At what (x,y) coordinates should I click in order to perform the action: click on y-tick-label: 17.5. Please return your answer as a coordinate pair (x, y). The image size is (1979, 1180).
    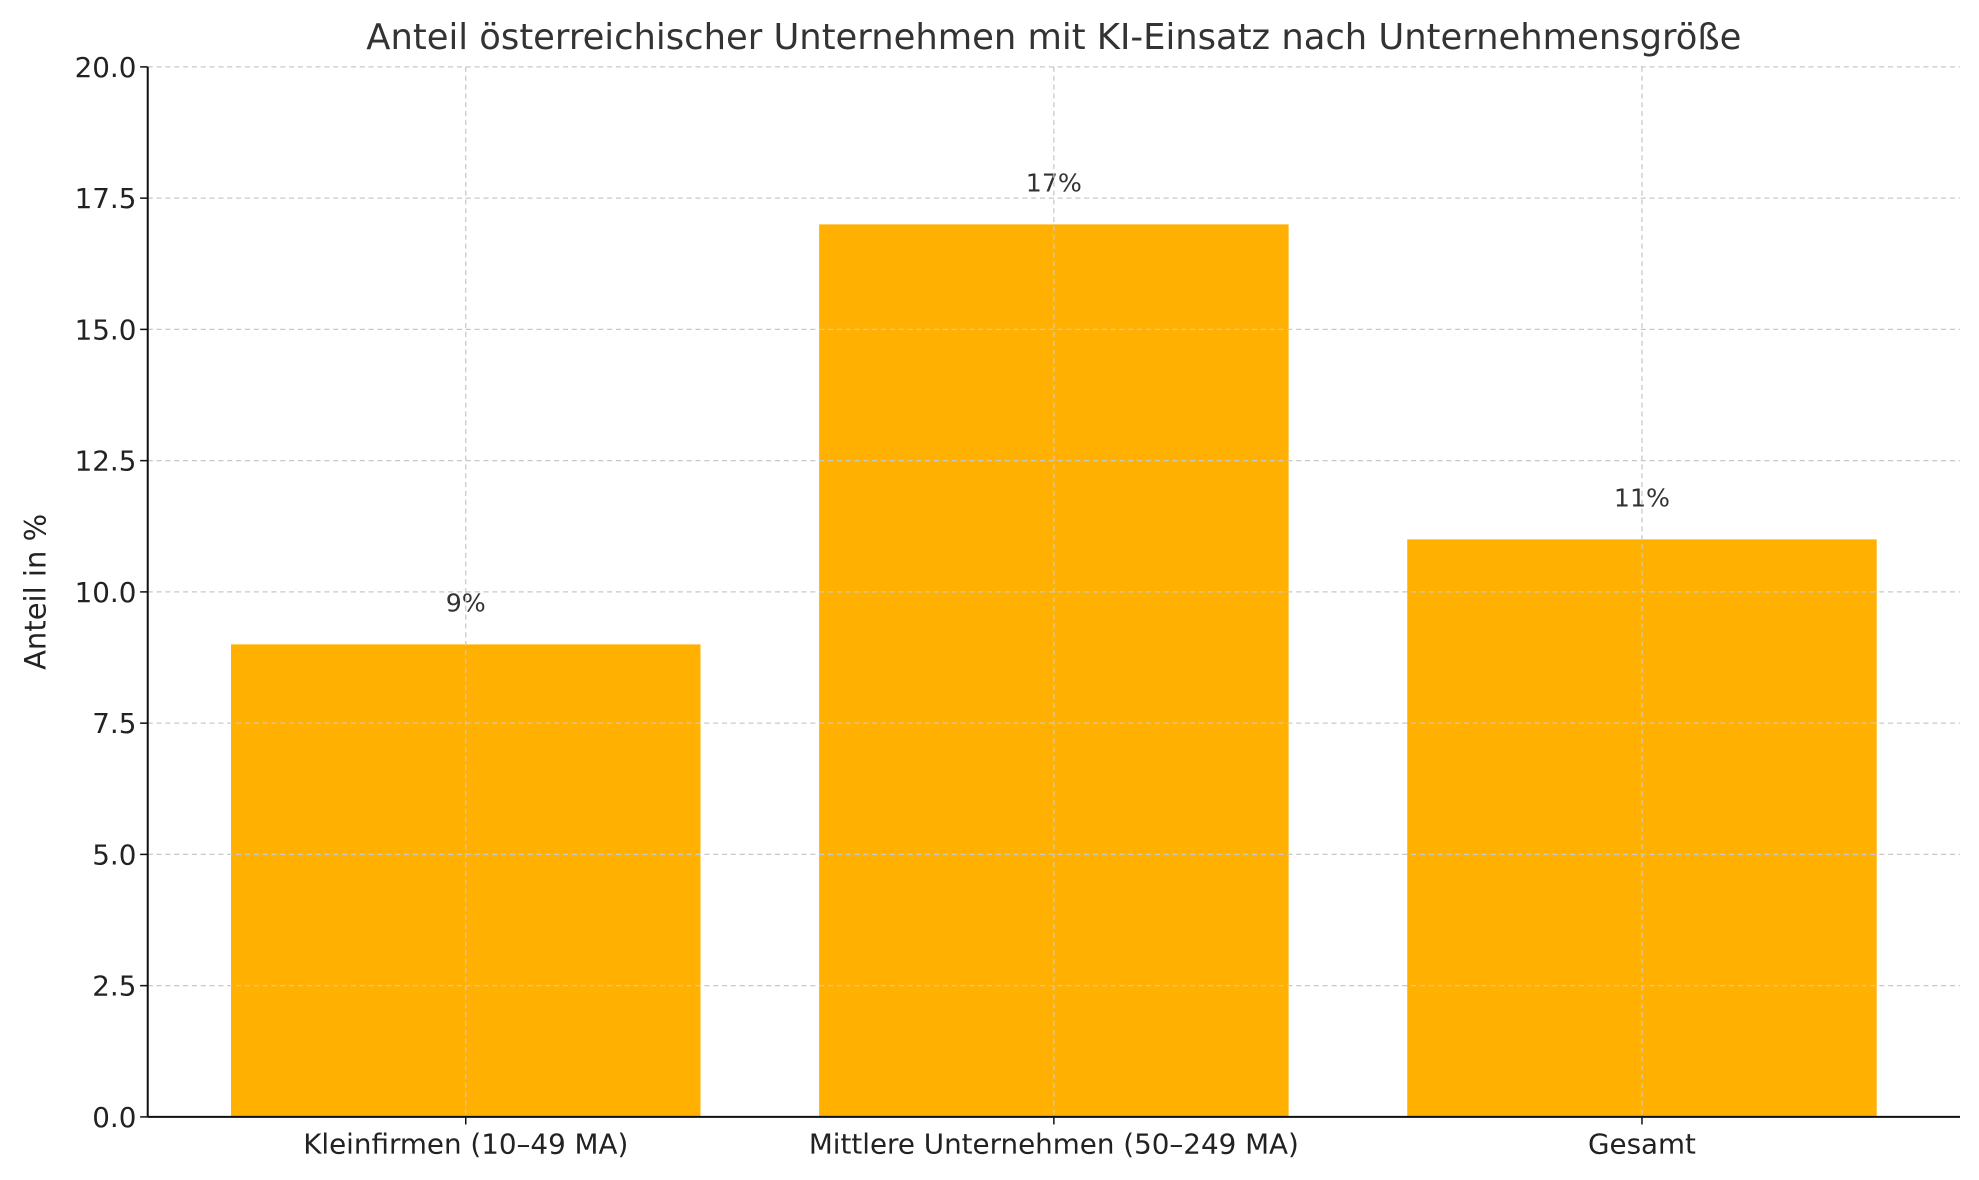
    Looking at the image, I should click on (106, 198).